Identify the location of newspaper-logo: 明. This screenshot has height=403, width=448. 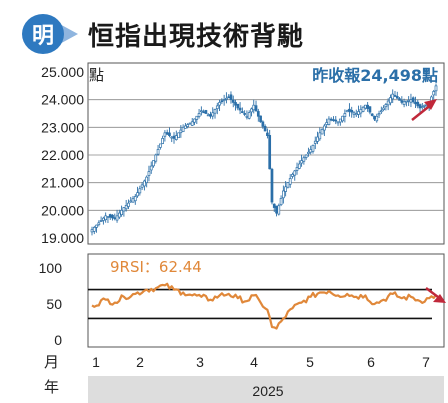
(43, 34).